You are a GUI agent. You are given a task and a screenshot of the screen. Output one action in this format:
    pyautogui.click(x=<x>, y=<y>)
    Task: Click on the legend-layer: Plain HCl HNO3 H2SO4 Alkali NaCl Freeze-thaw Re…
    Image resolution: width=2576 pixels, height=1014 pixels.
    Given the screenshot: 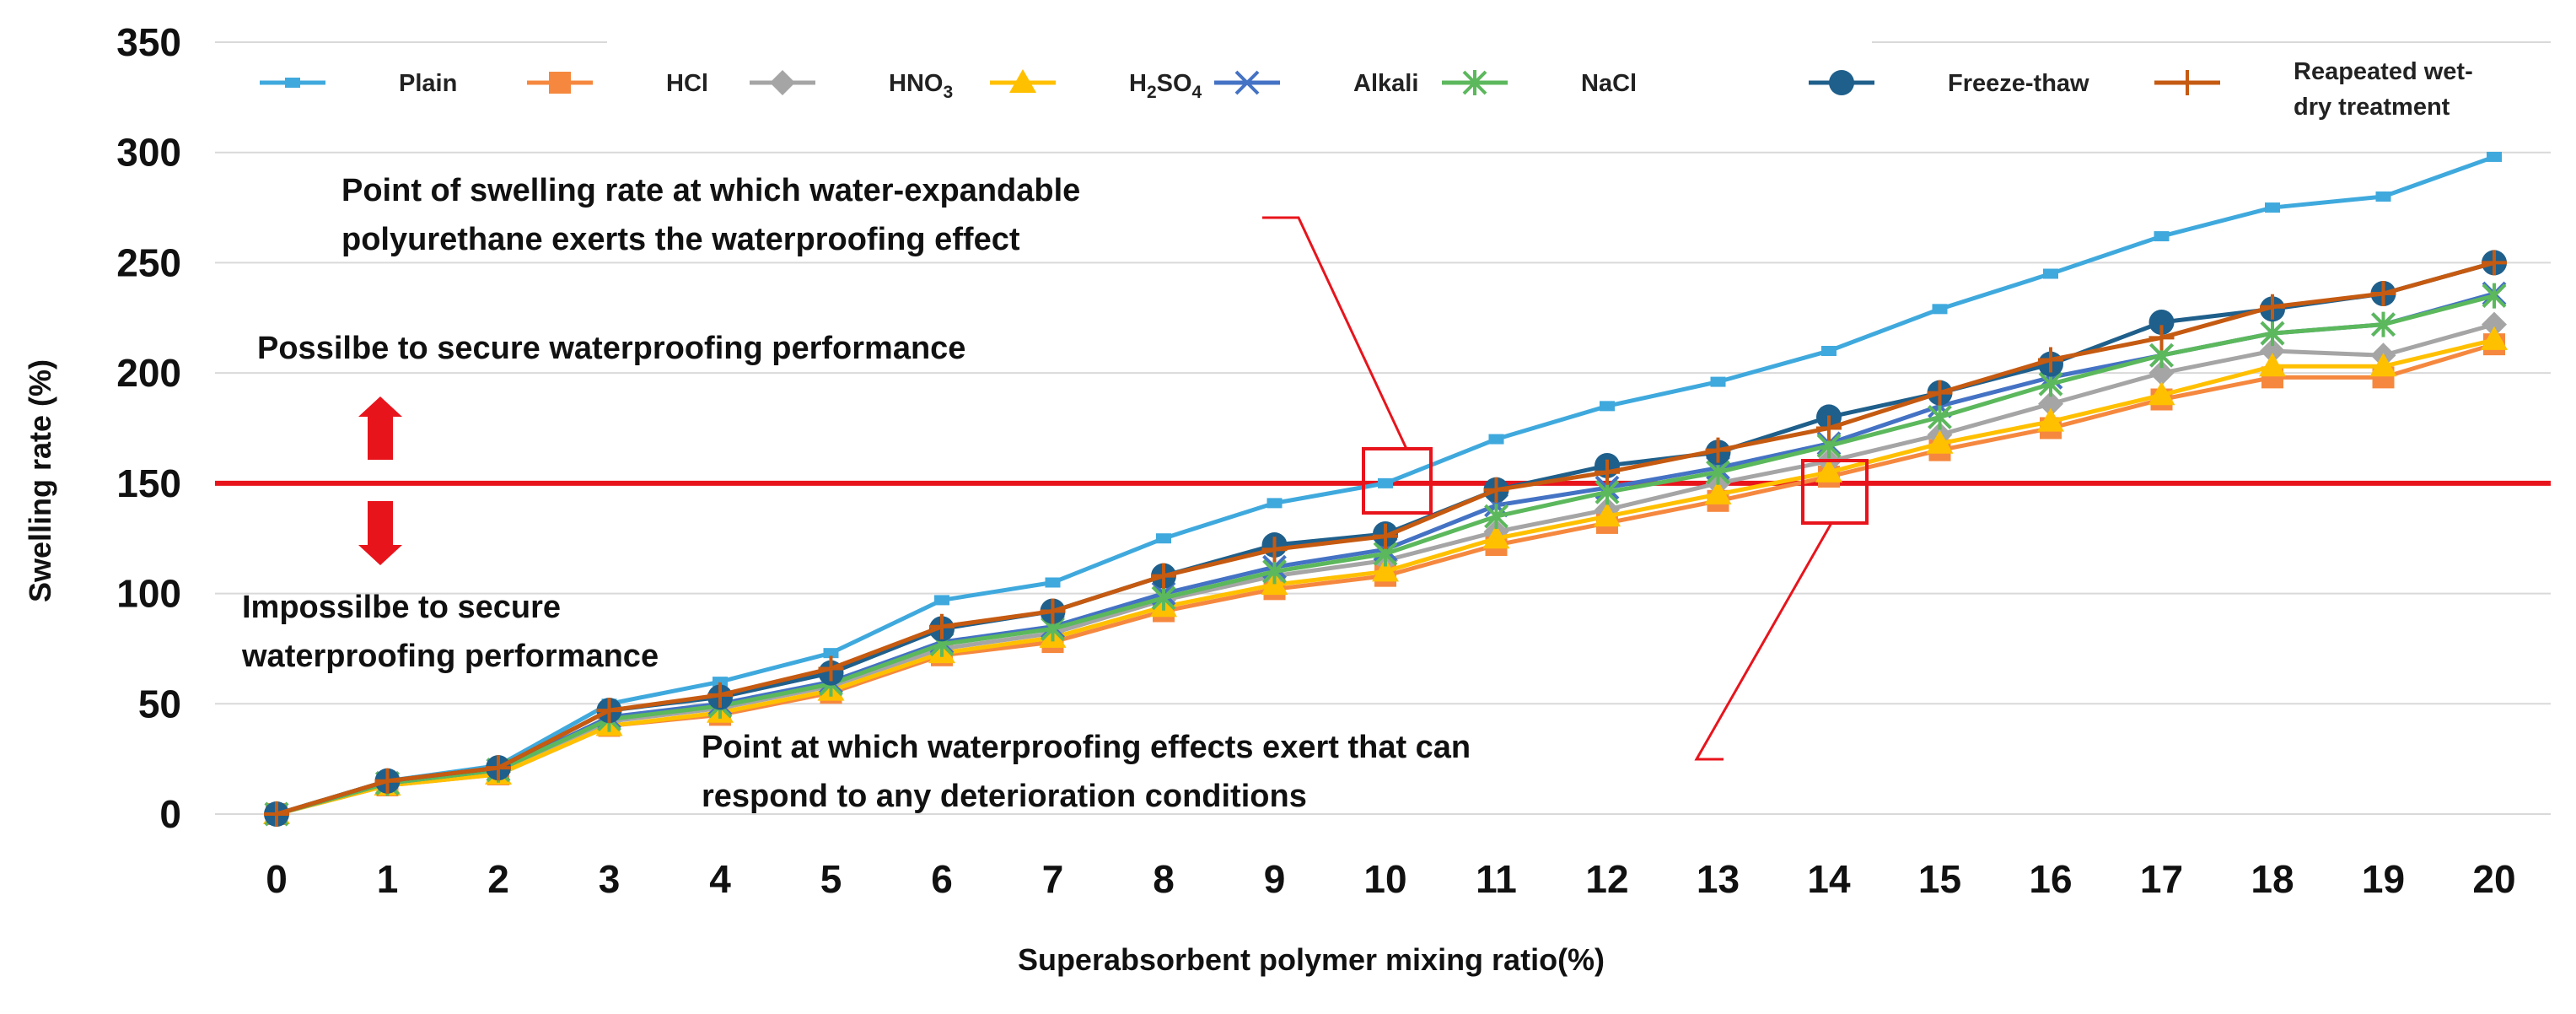 What is the action you would take?
    pyautogui.click(x=1366, y=73)
    